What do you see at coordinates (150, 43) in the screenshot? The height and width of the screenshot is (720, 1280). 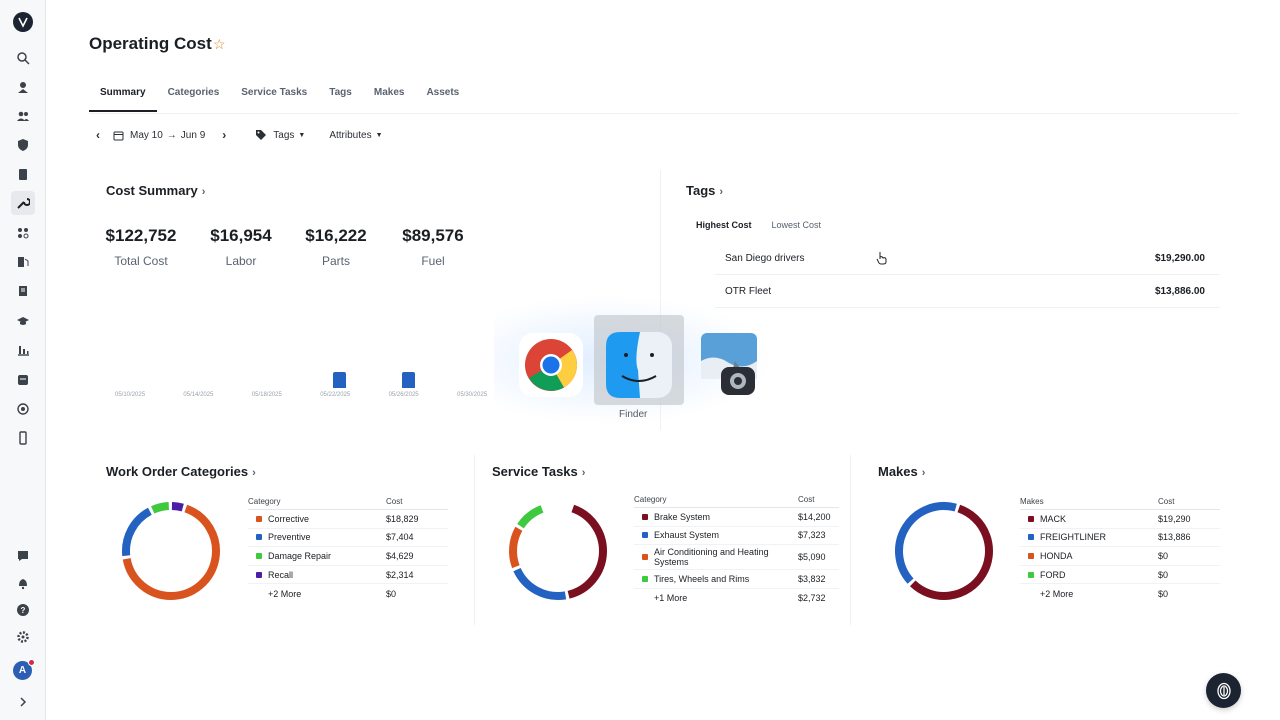 I see `page-title: Operating Cost` at bounding box center [150, 43].